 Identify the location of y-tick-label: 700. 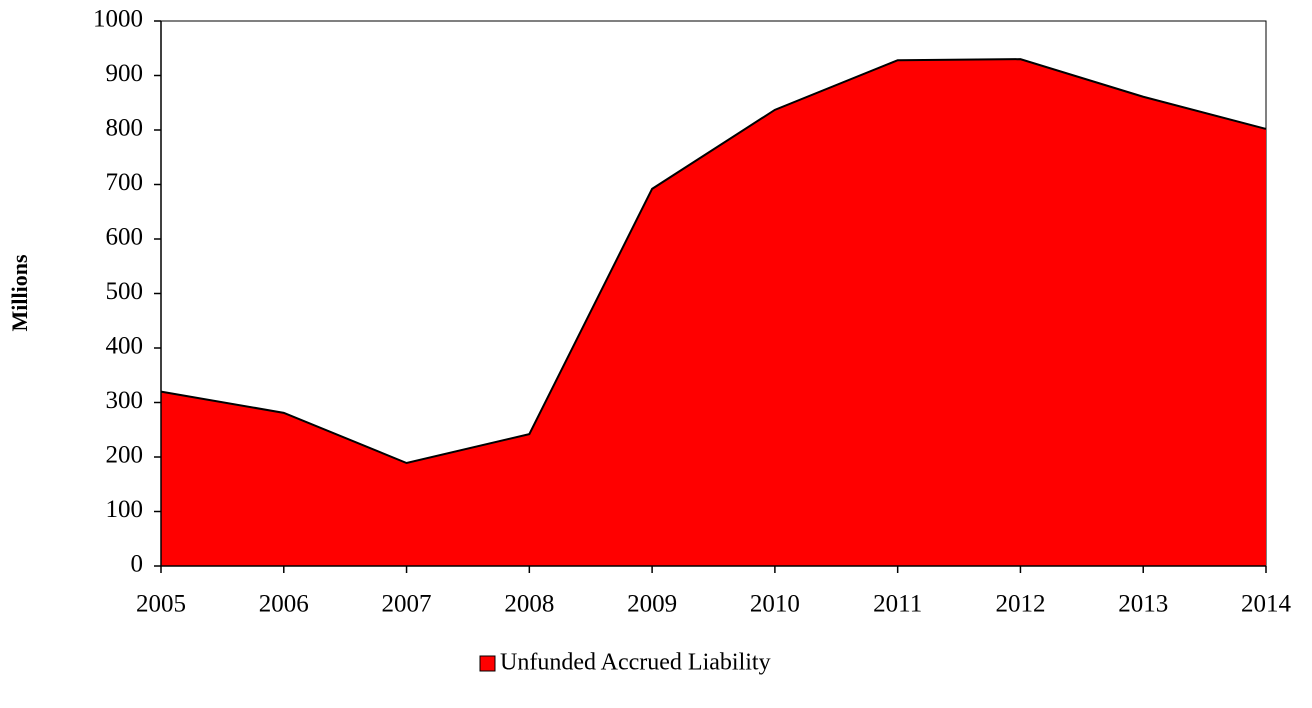
(125, 182).